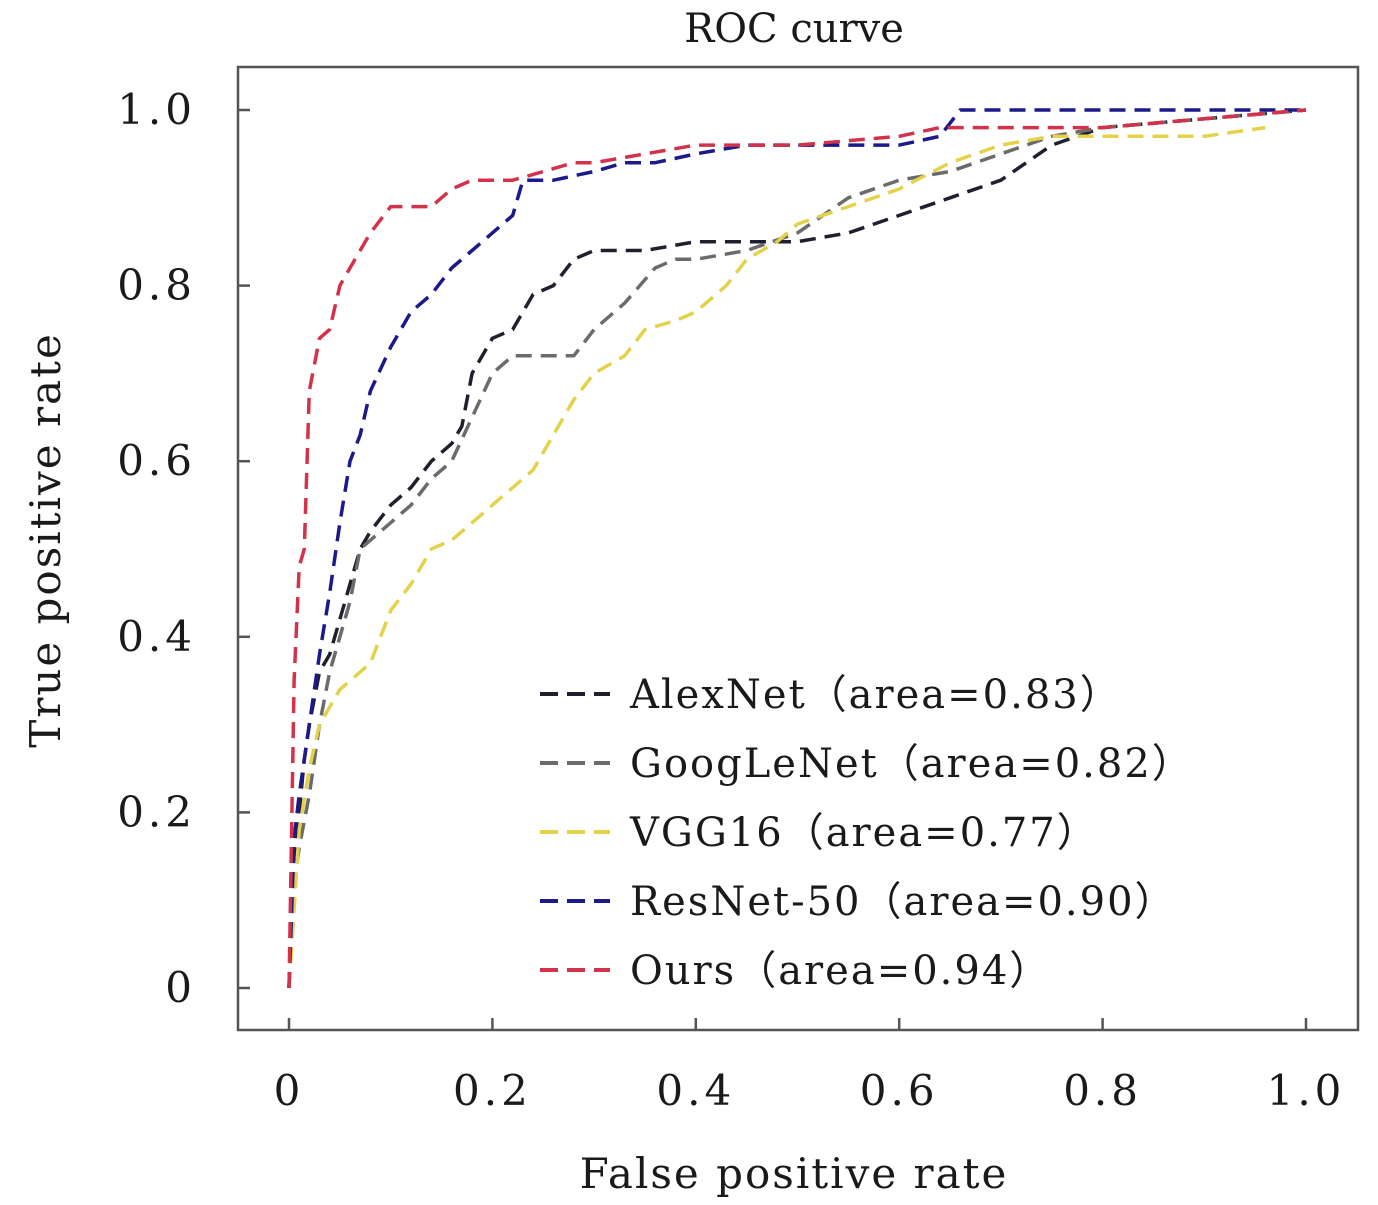 The width and height of the screenshot is (1378, 1205). Describe the element at coordinates (864, 833) in the screenshot. I see `legend-label-2: VGG16（area=0.77）` at that location.